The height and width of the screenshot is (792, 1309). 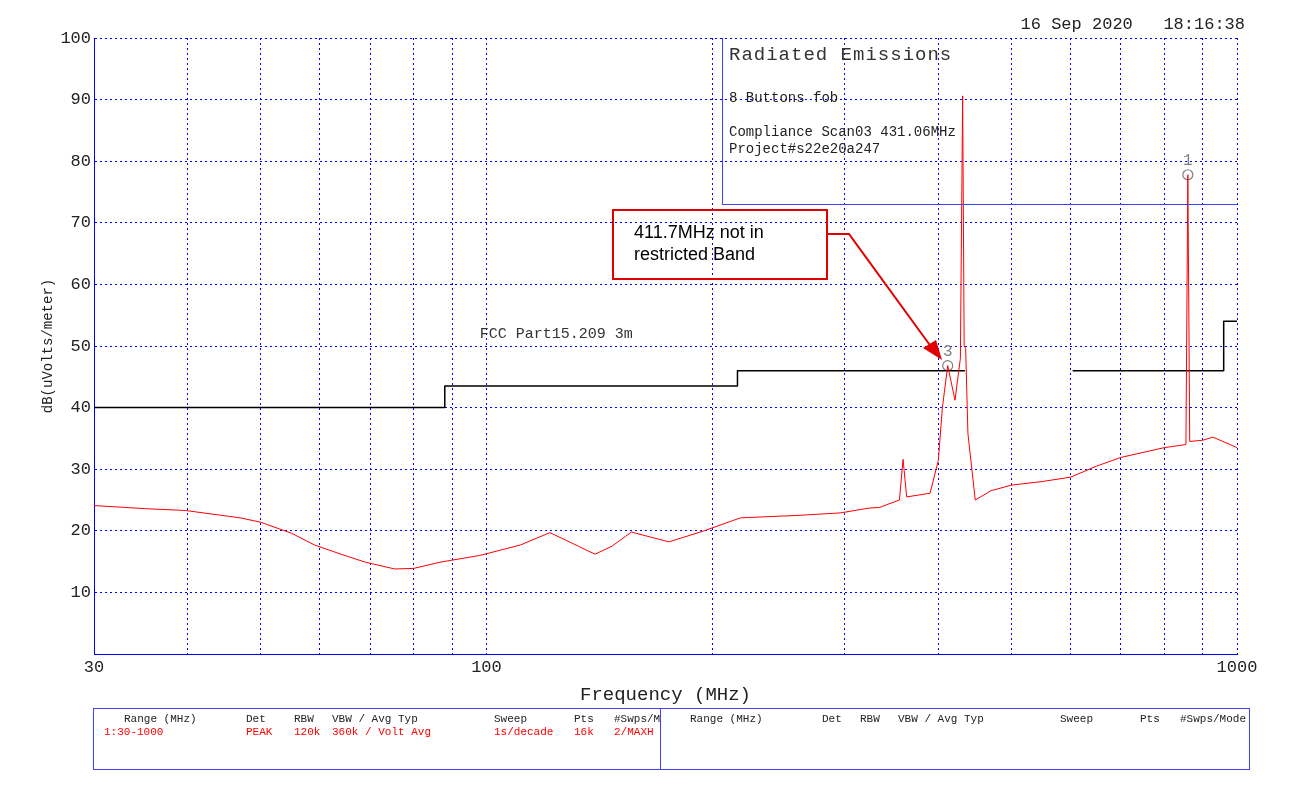 What do you see at coordinates (841, 55) in the screenshot?
I see `chart-title: Radiated Emissions` at bounding box center [841, 55].